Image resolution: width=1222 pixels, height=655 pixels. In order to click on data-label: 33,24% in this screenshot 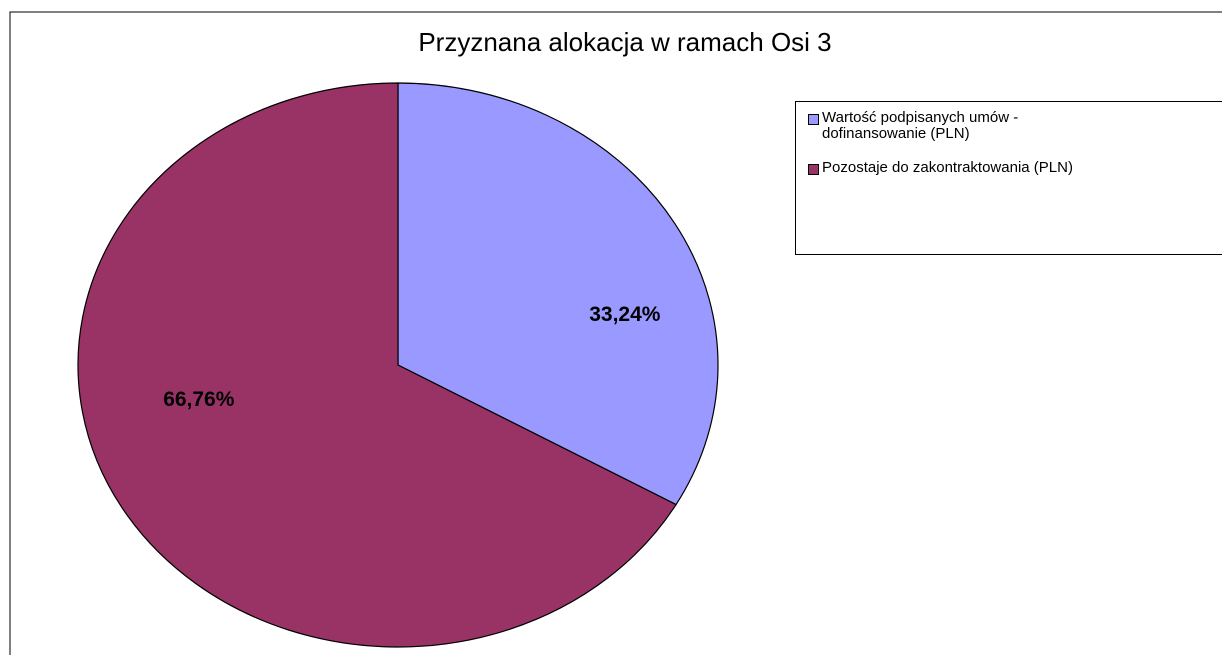, I will do `click(625, 314)`.